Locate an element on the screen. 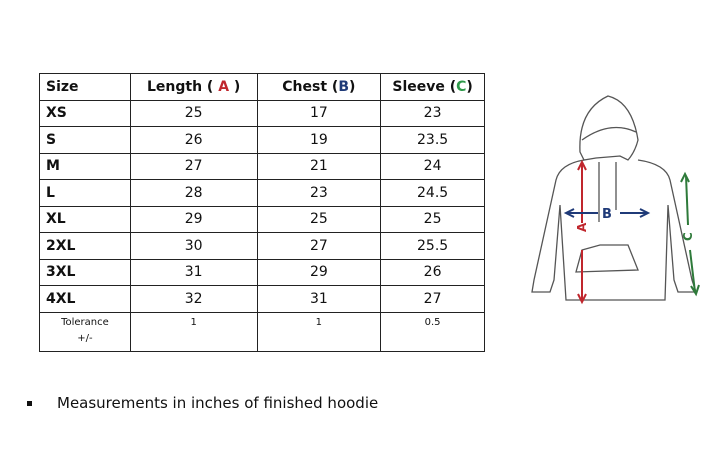 The height and width of the screenshot is (470, 719). cell-sleeve: 27 is located at coordinates (432, 299).